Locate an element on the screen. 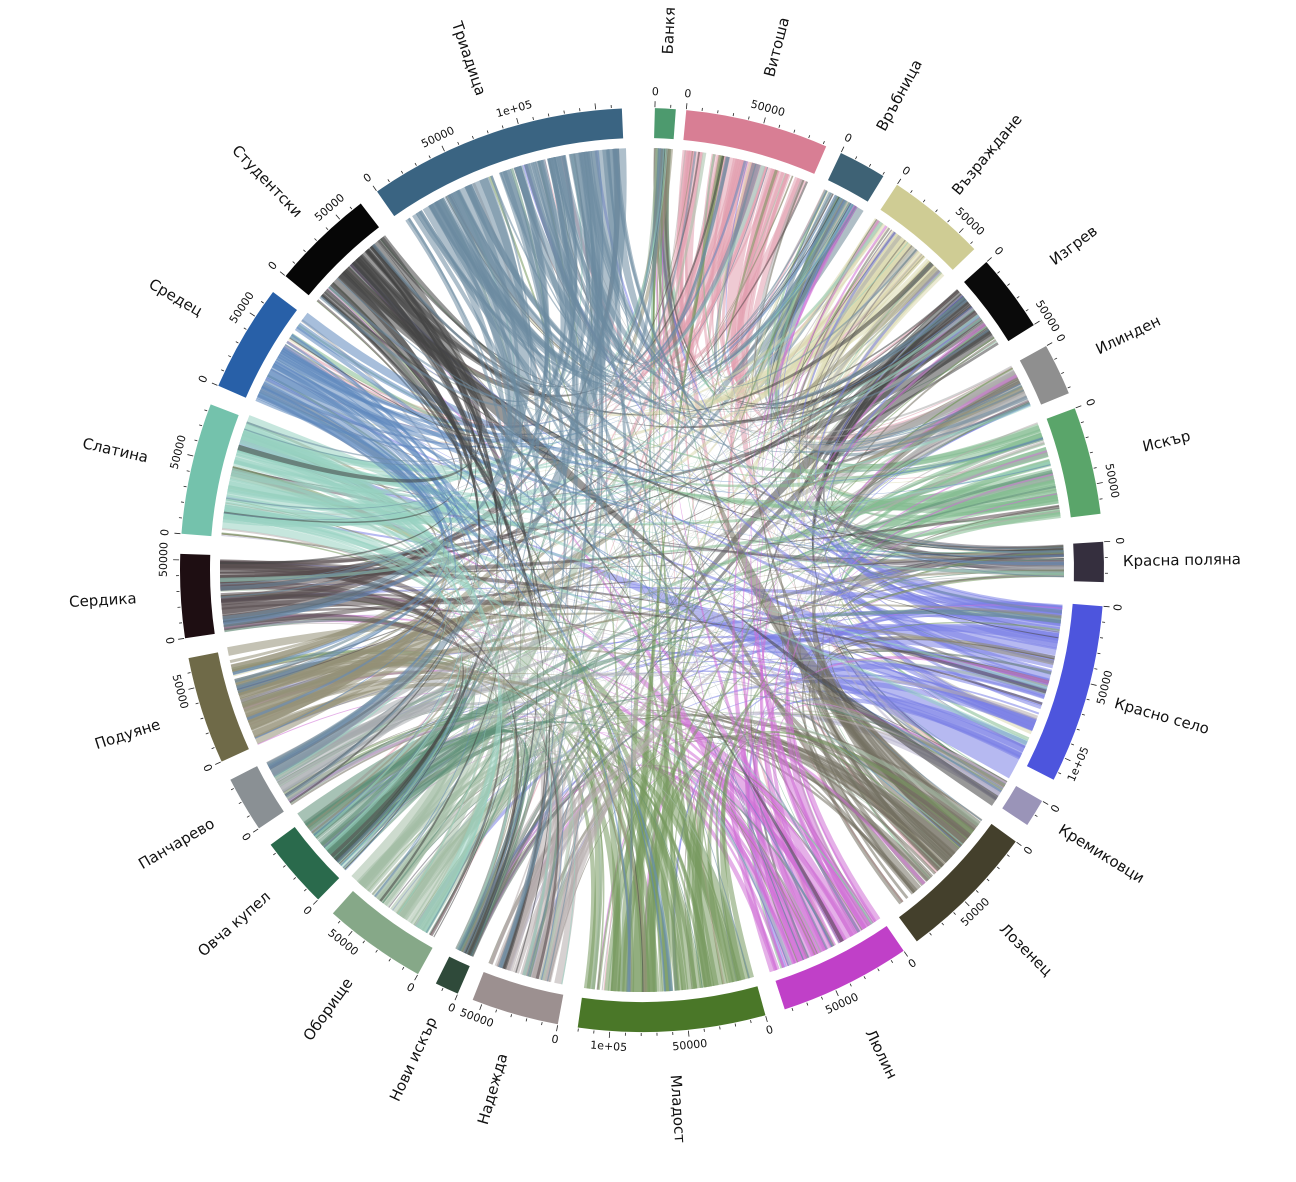  sector-label: Студентски is located at coordinates (267, 181).